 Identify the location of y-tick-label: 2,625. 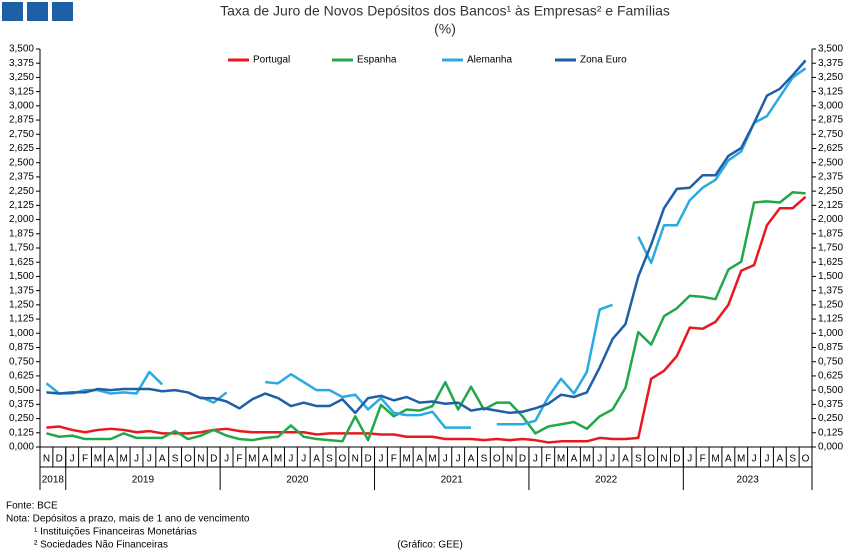
(21, 148).